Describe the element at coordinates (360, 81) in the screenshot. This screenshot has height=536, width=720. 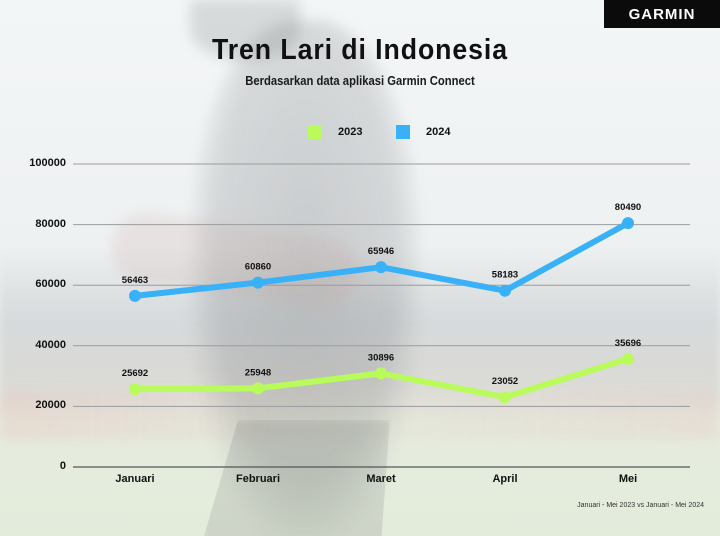
I see `chart-subtitle: Berdasarkan data aplikasi Garmin Connect` at that location.